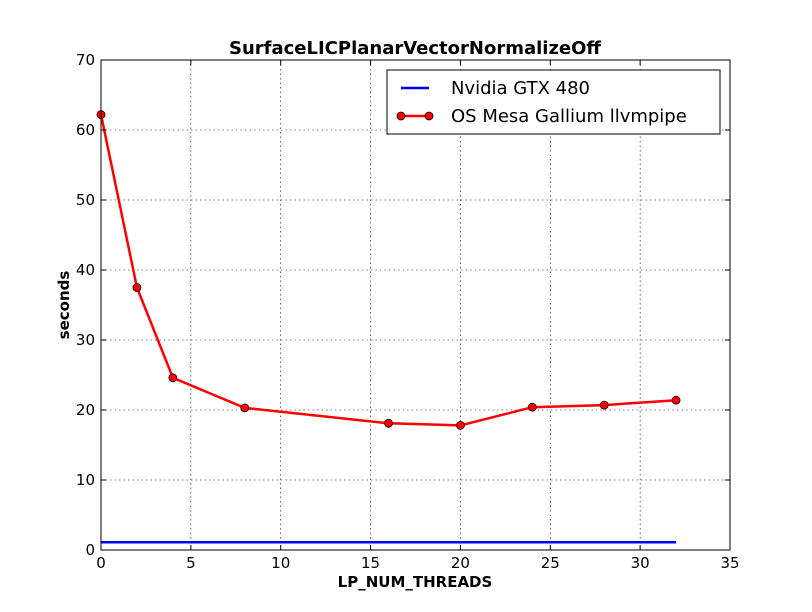  Describe the element at coordinates (85, 340) in the screenshot. I see `y-tick-label: 30` at that location.